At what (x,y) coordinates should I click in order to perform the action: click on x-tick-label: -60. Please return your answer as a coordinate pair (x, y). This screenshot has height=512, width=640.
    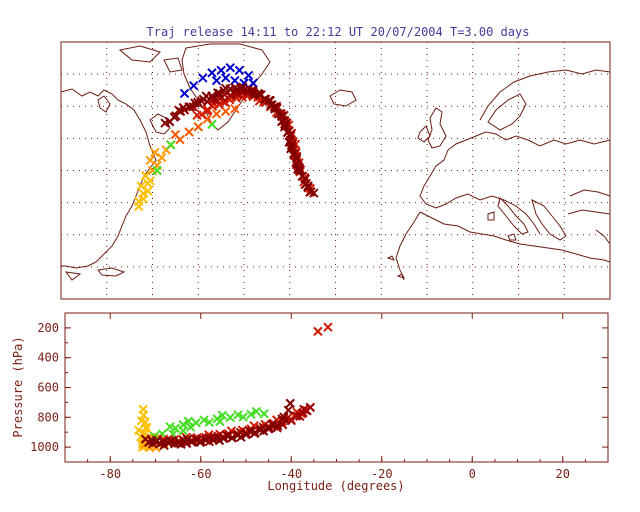
    Looking at the image, I should click on (201, 474).